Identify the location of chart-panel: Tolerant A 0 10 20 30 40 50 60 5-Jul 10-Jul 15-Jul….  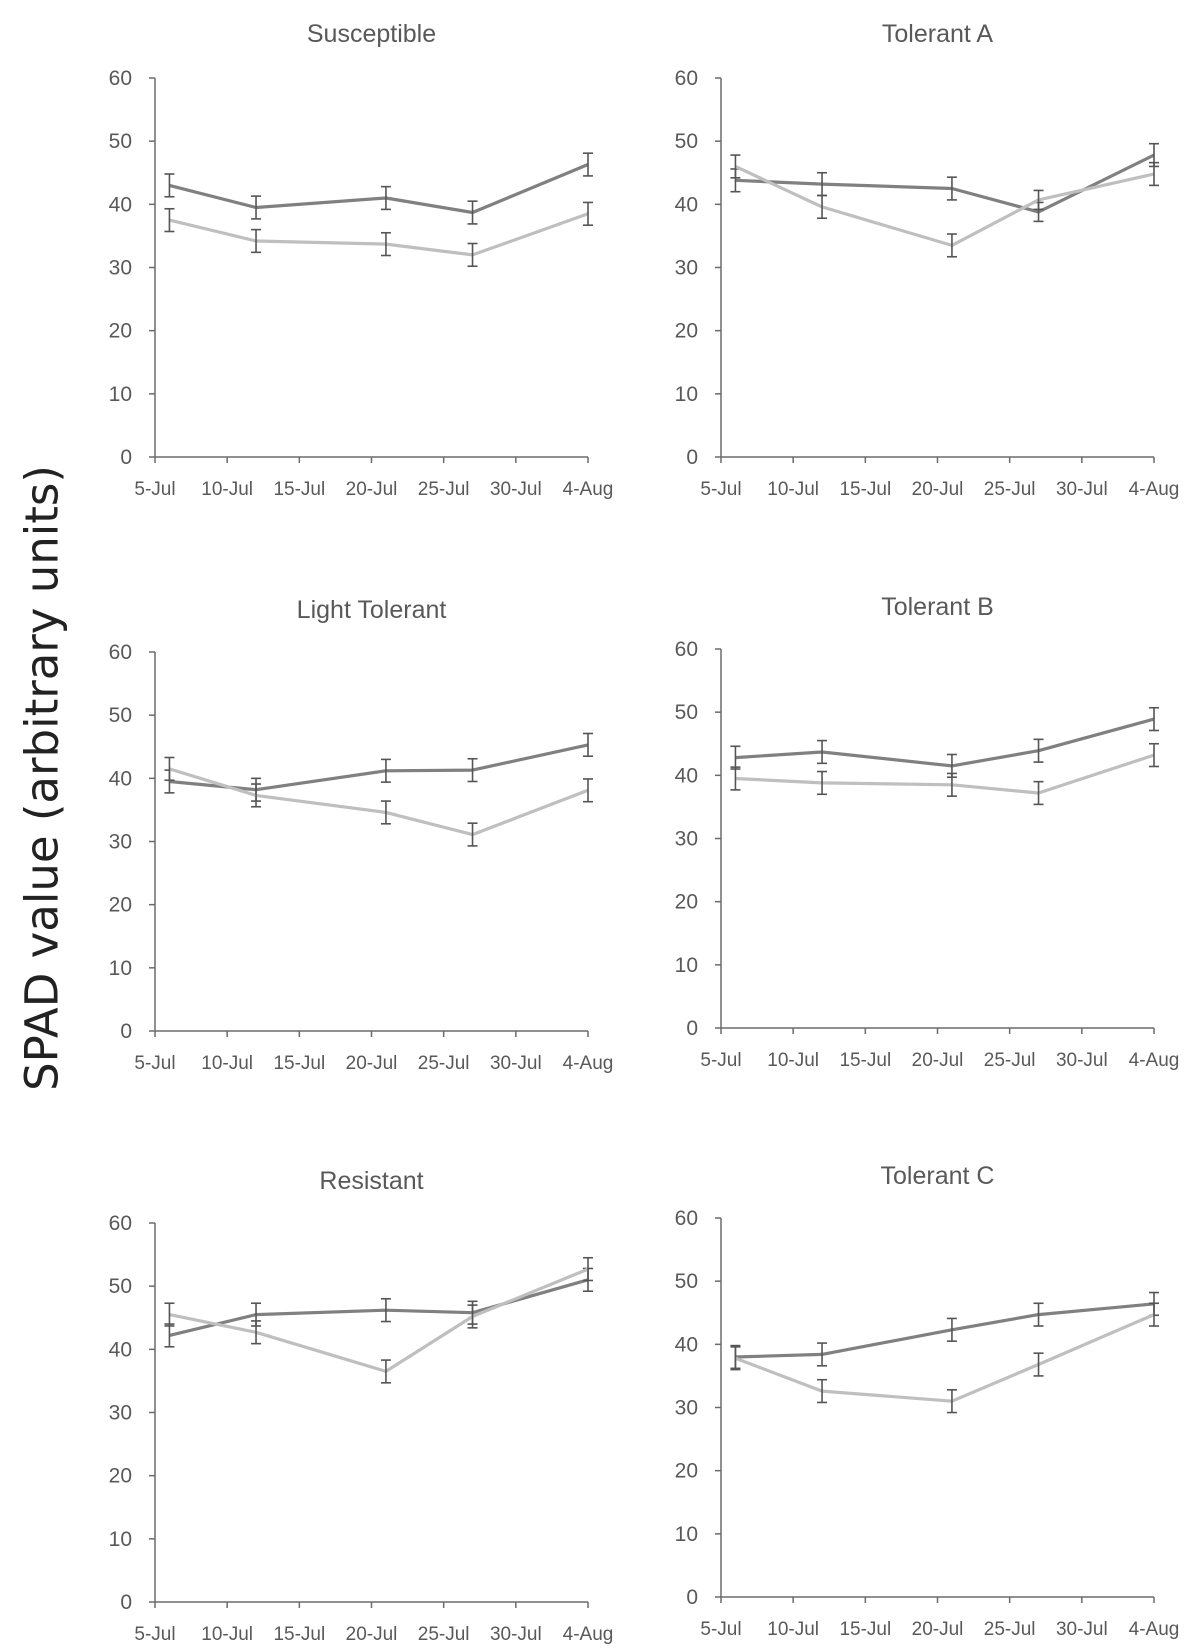
(927, 260).